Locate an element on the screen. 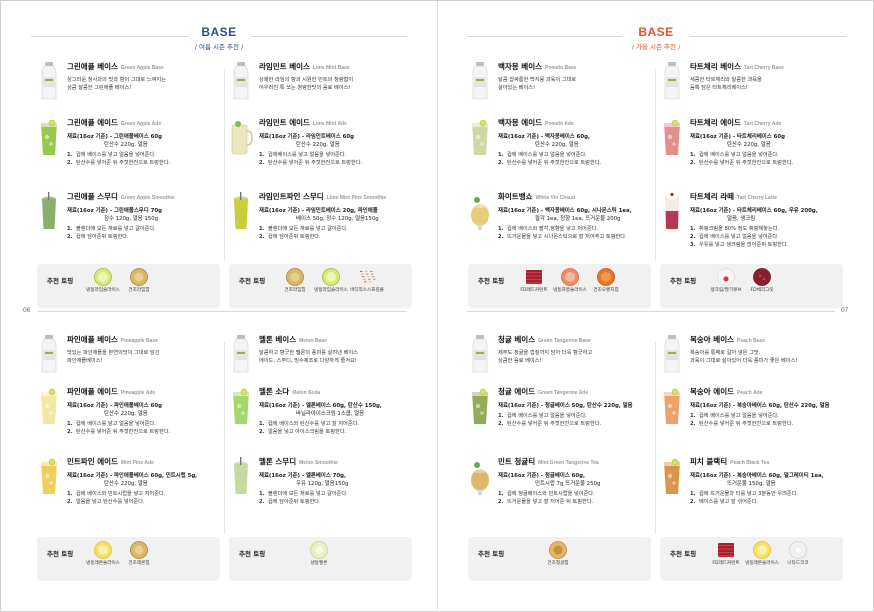 The height and width of the screenshot is (612, 874). step-text: 컵에 청귤베이스와 민트시럽을 넣어준다. is located at coordinates (551, 494).